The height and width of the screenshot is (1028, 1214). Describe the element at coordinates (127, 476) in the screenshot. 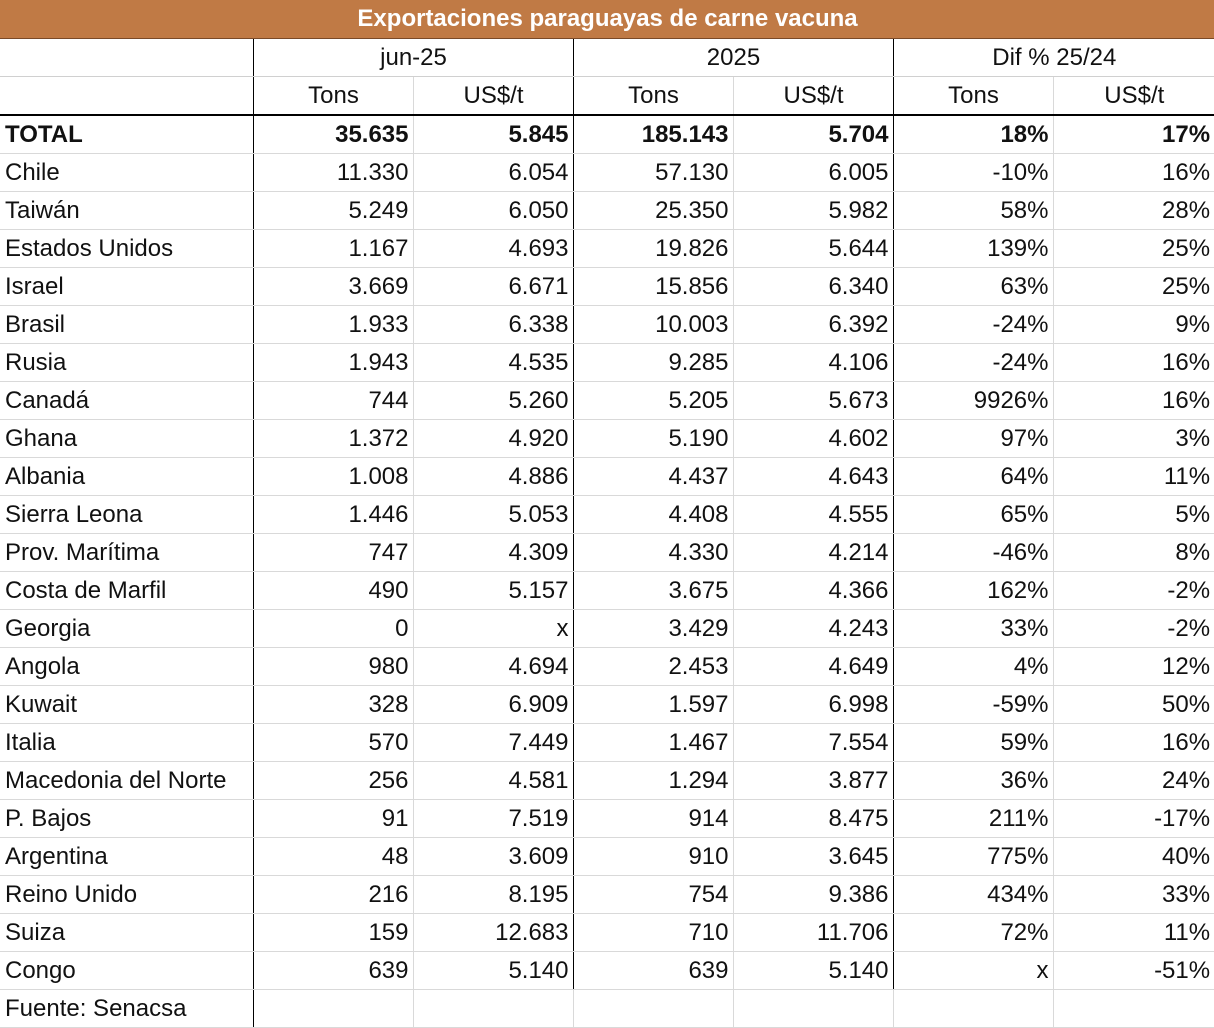

I see `country-name: Albania` at that location.